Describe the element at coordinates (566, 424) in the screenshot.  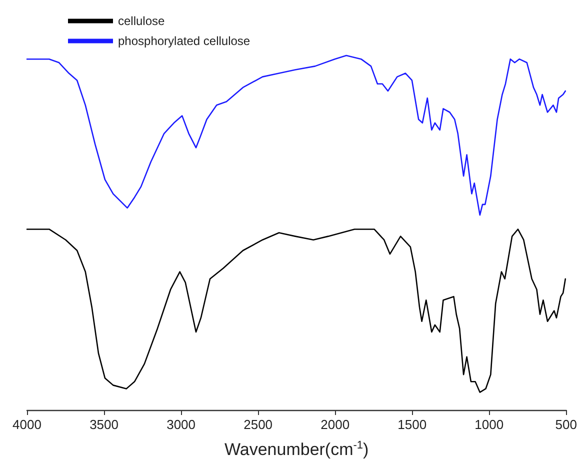
I see `x-tick-label: 500` at that location.